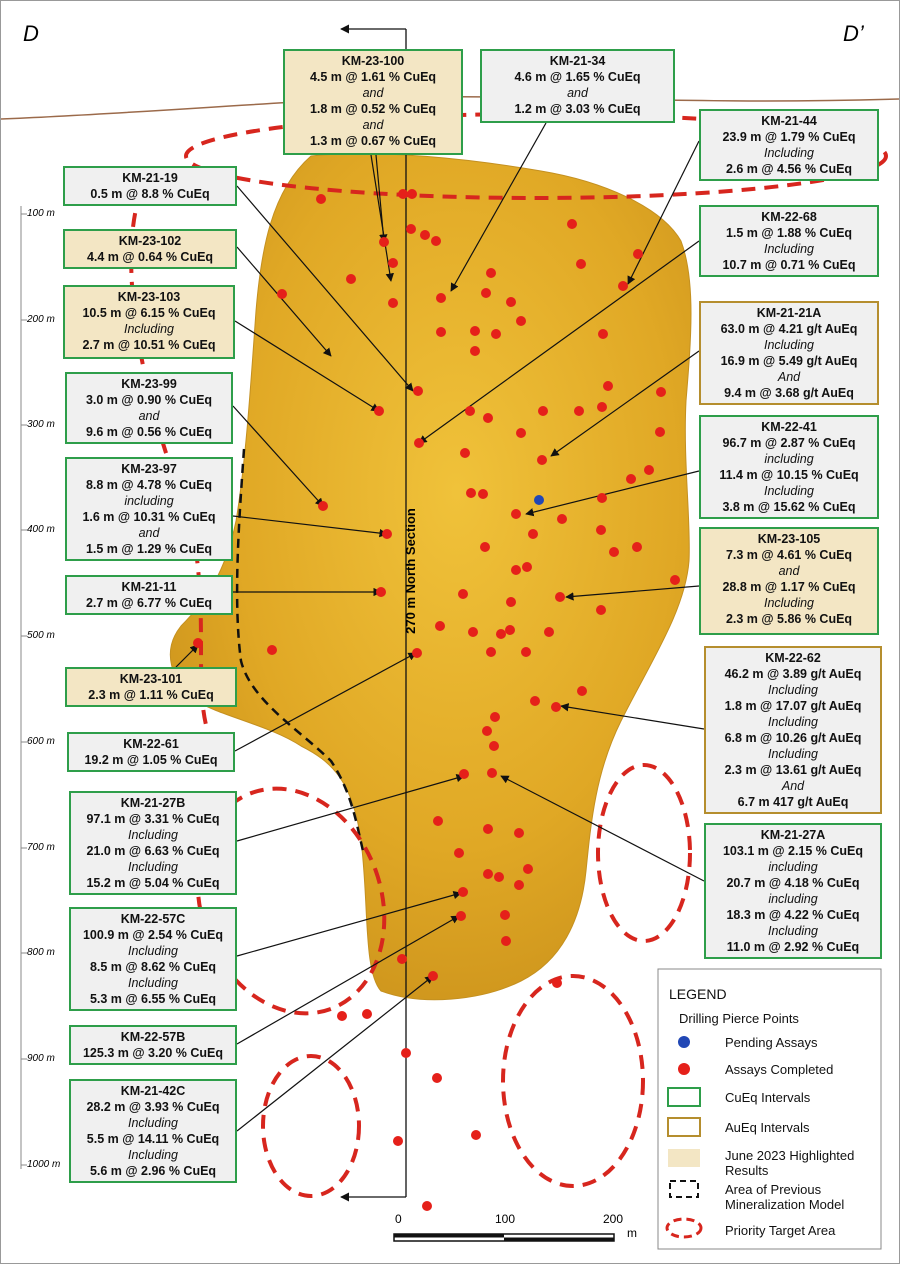  What do you see at coordinates (577, 109) in the screenshot?
I see `callout-interval: 1.2 m @ 3.03 % CuEq` at bounding box center [577, 109].